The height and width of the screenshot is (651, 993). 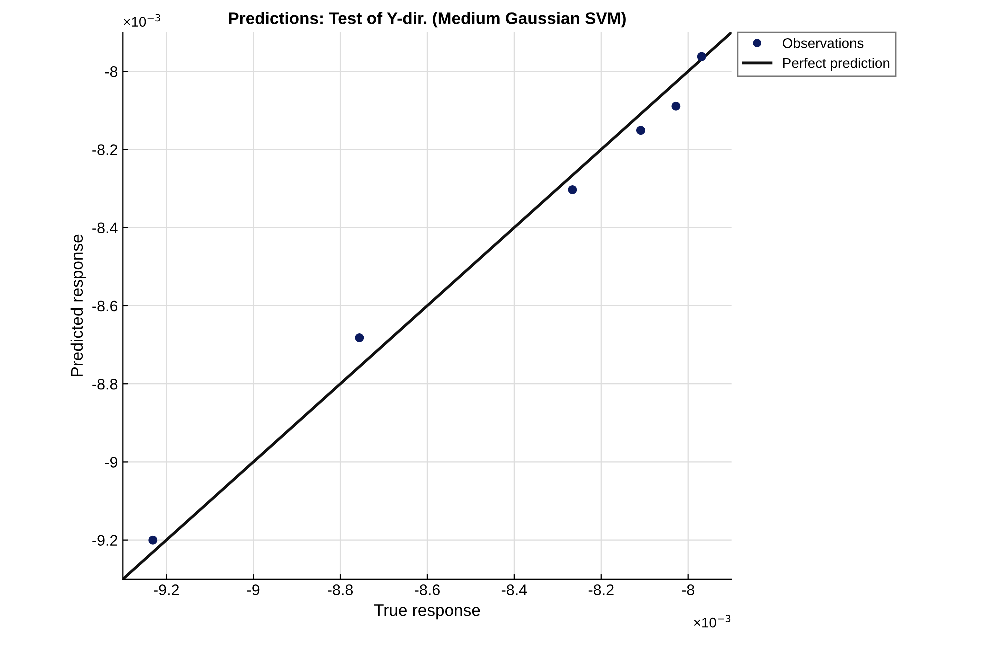 I want to click on y-tick-label: -8.4, so click(x=105, y=228).